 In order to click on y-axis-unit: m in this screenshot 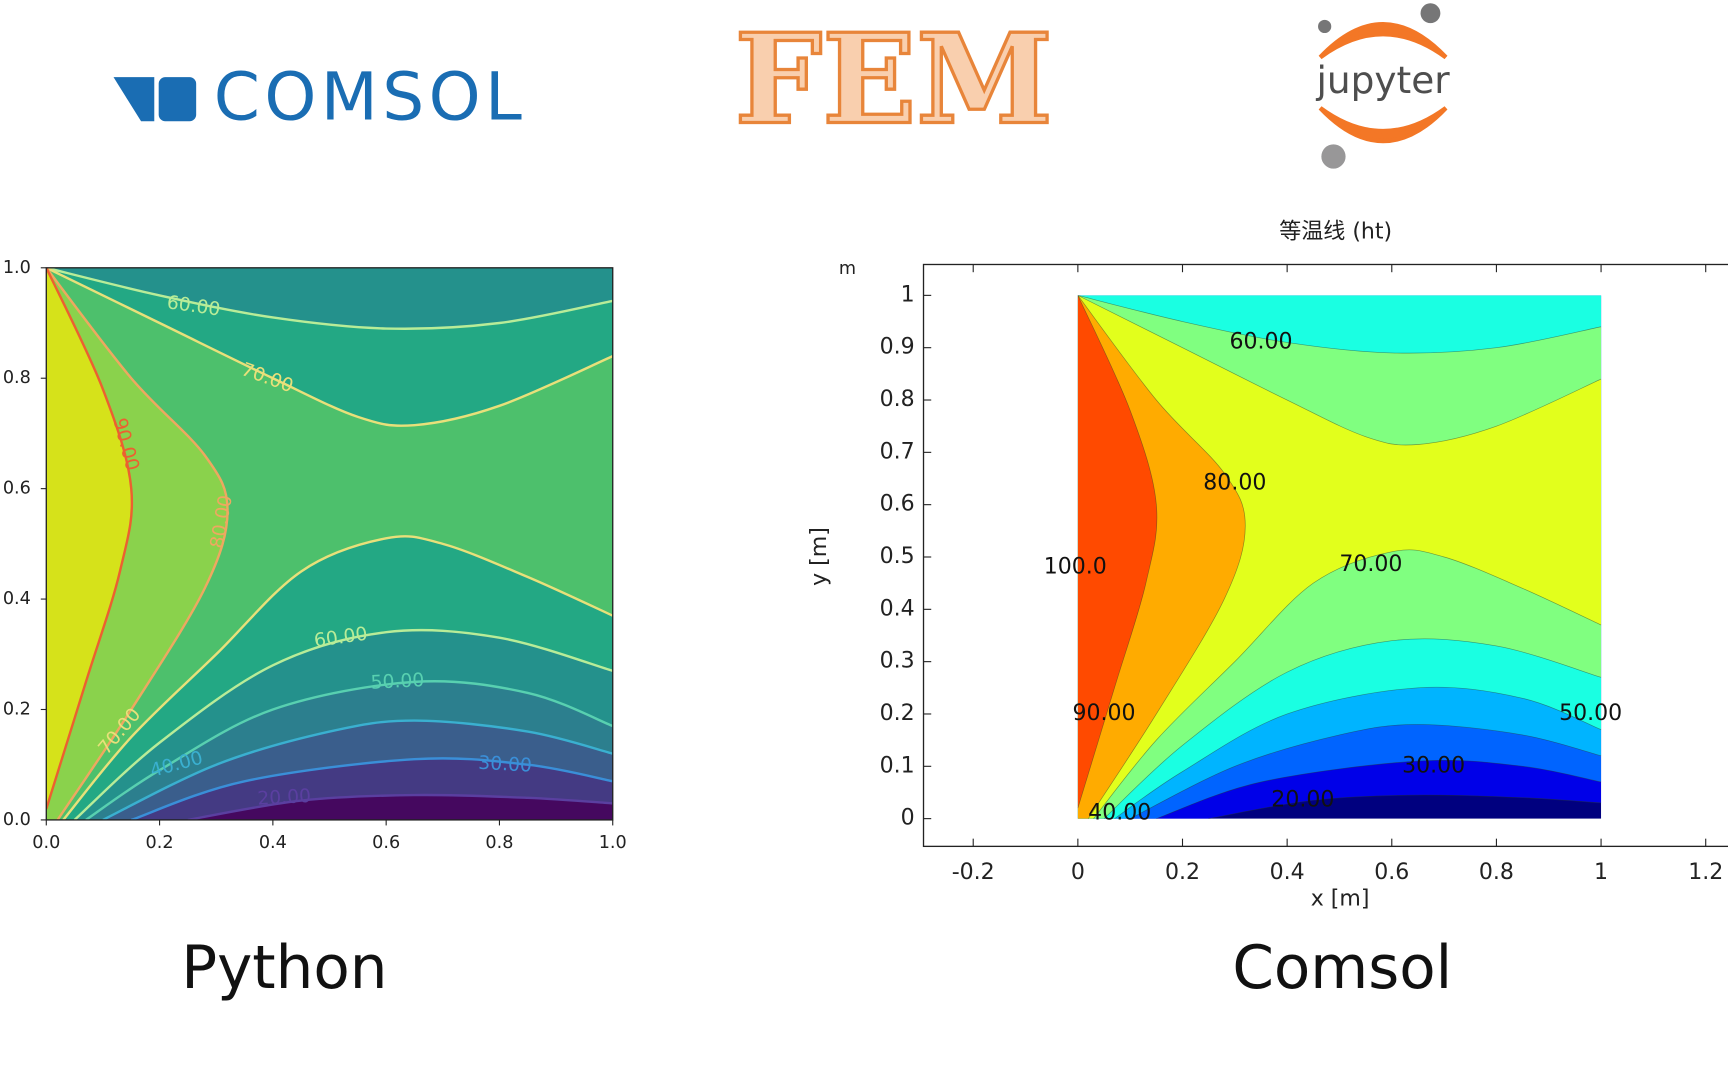, I will do `click(847, 269)`.